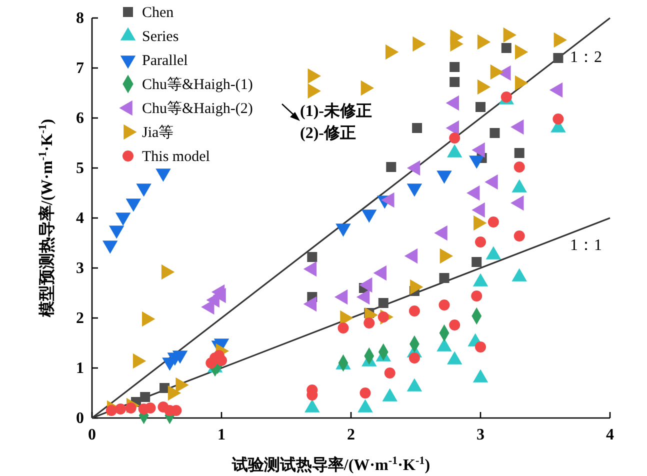  Describe the element at coordinates (328, 133) in the screenshot. I see `annotation: (2)-修正` at that location.